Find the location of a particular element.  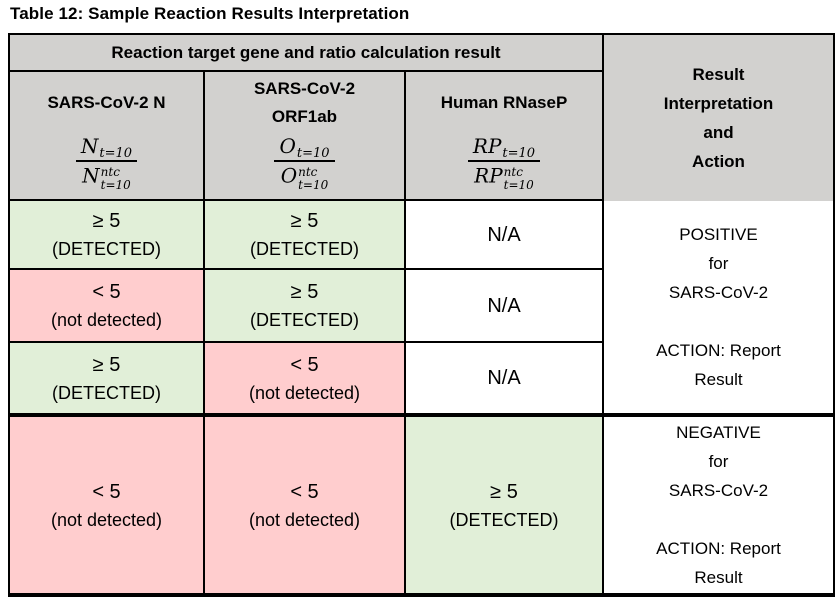

column-name-line: SARS-CoV-2 N is located at coordinates (106, 102).